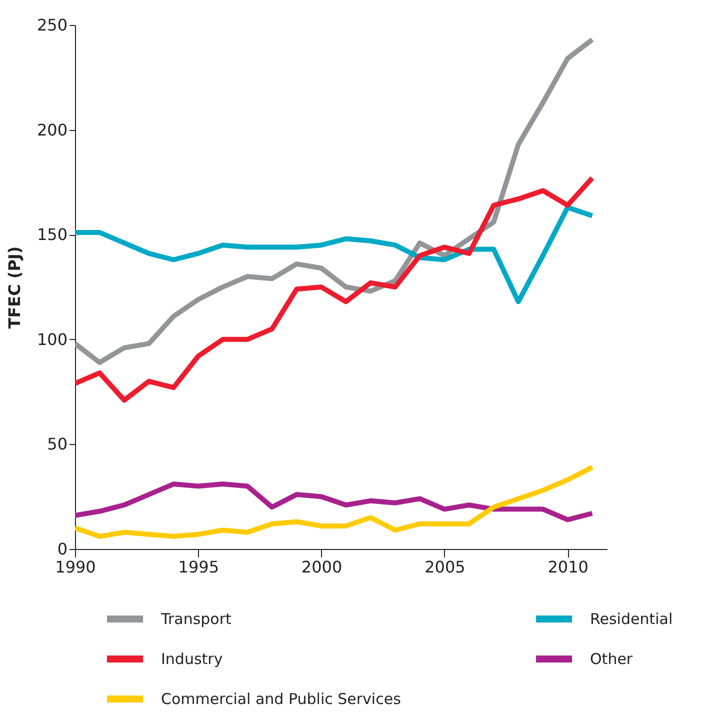 The height and width of the screenshot is (719, 717). I want to click on y-tick-label: 100, so click(52, 339).